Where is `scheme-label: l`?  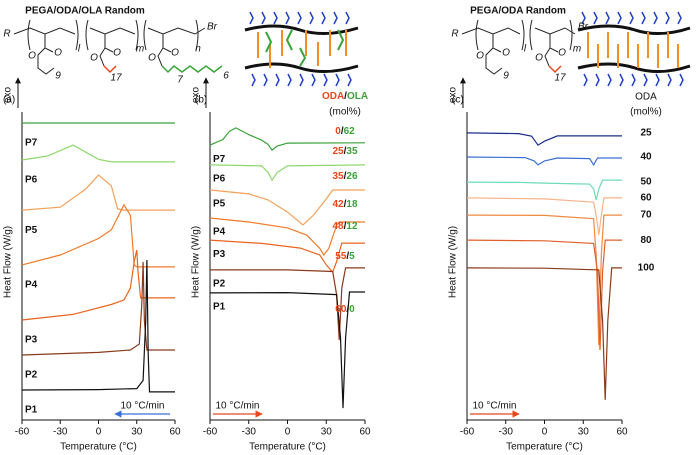
scheme-label: l is located at coordinates (79, 49).